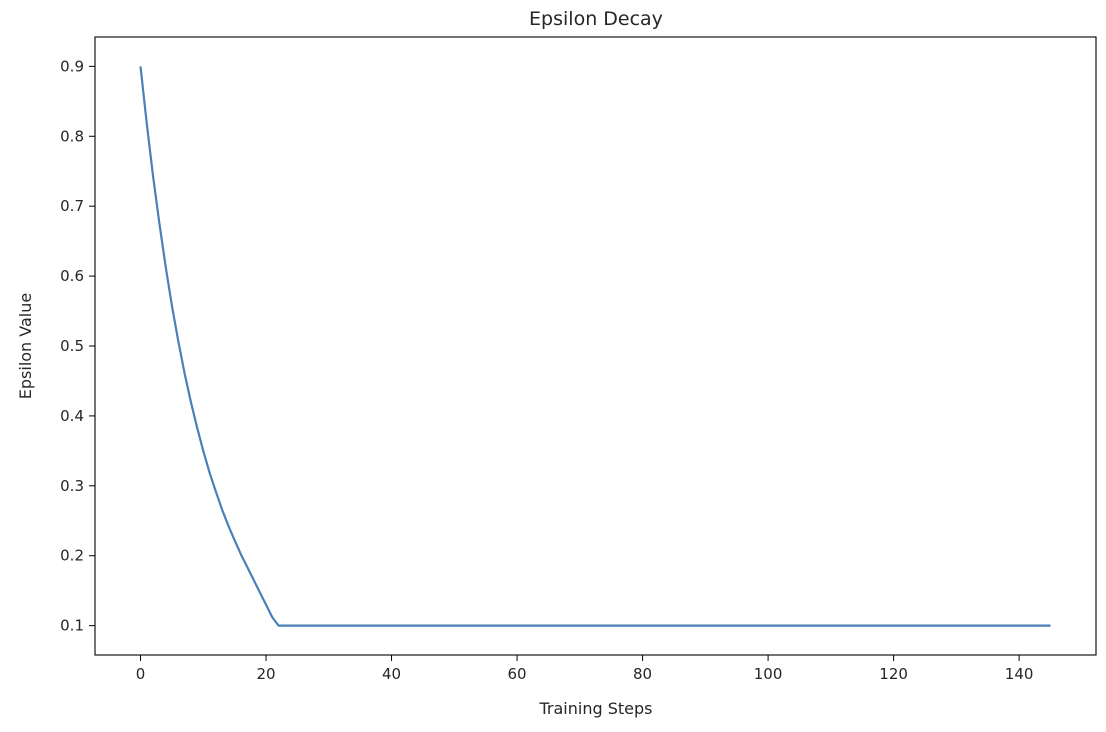  I want to click on x-tick-label: 20, so click(265, 674).